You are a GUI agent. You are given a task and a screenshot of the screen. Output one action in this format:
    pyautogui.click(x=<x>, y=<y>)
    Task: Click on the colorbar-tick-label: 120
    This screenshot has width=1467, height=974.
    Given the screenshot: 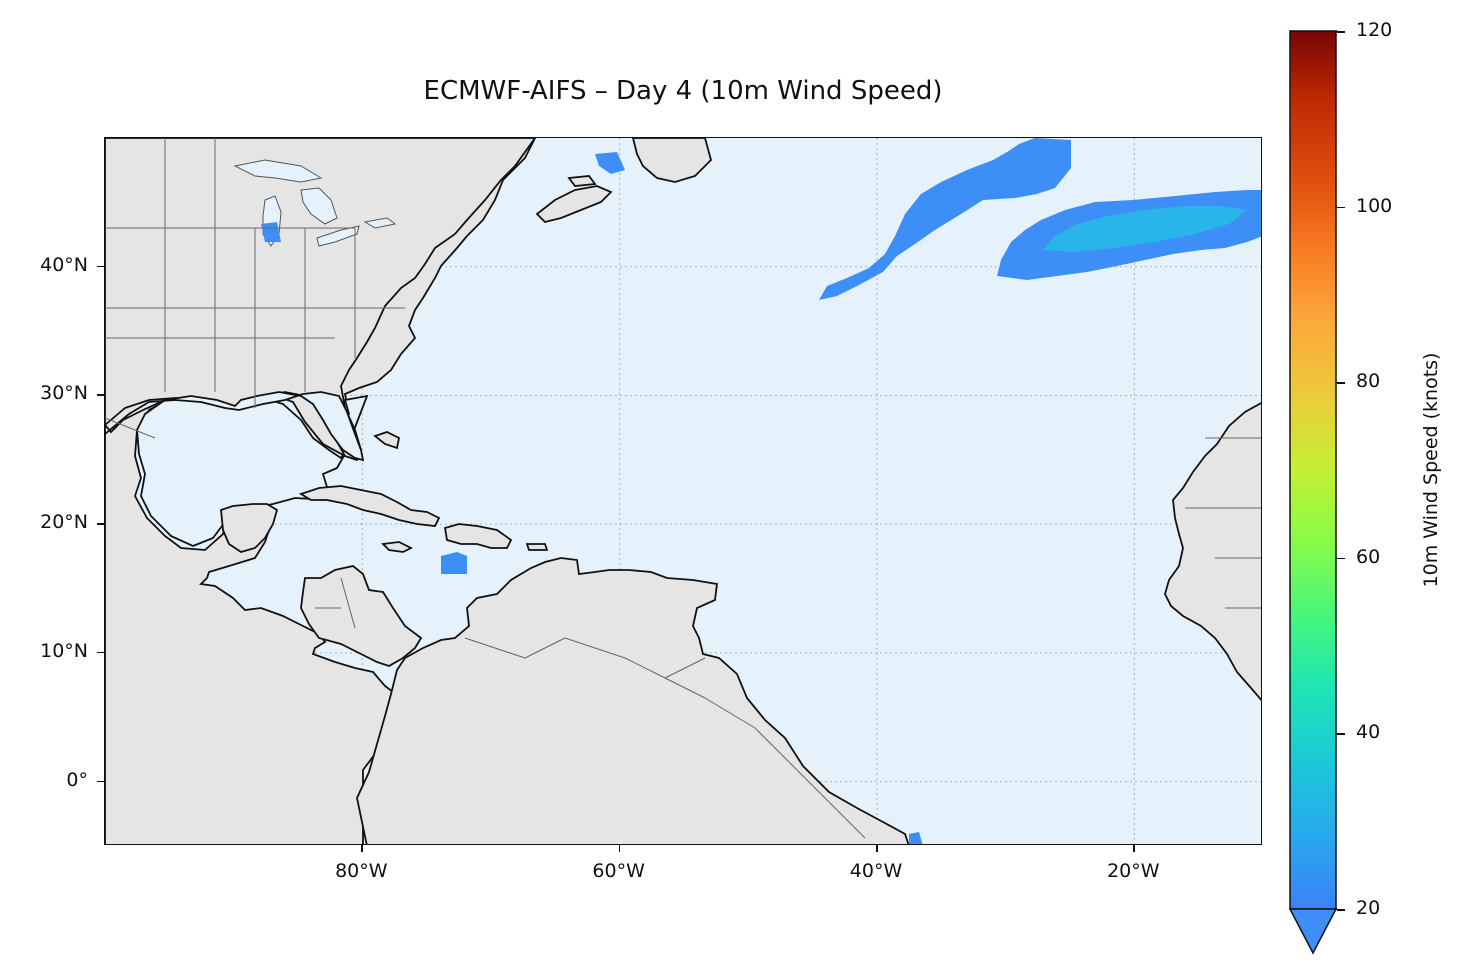 What is the action you would take?
    pyautogui.click(x=1374, y=30)
    